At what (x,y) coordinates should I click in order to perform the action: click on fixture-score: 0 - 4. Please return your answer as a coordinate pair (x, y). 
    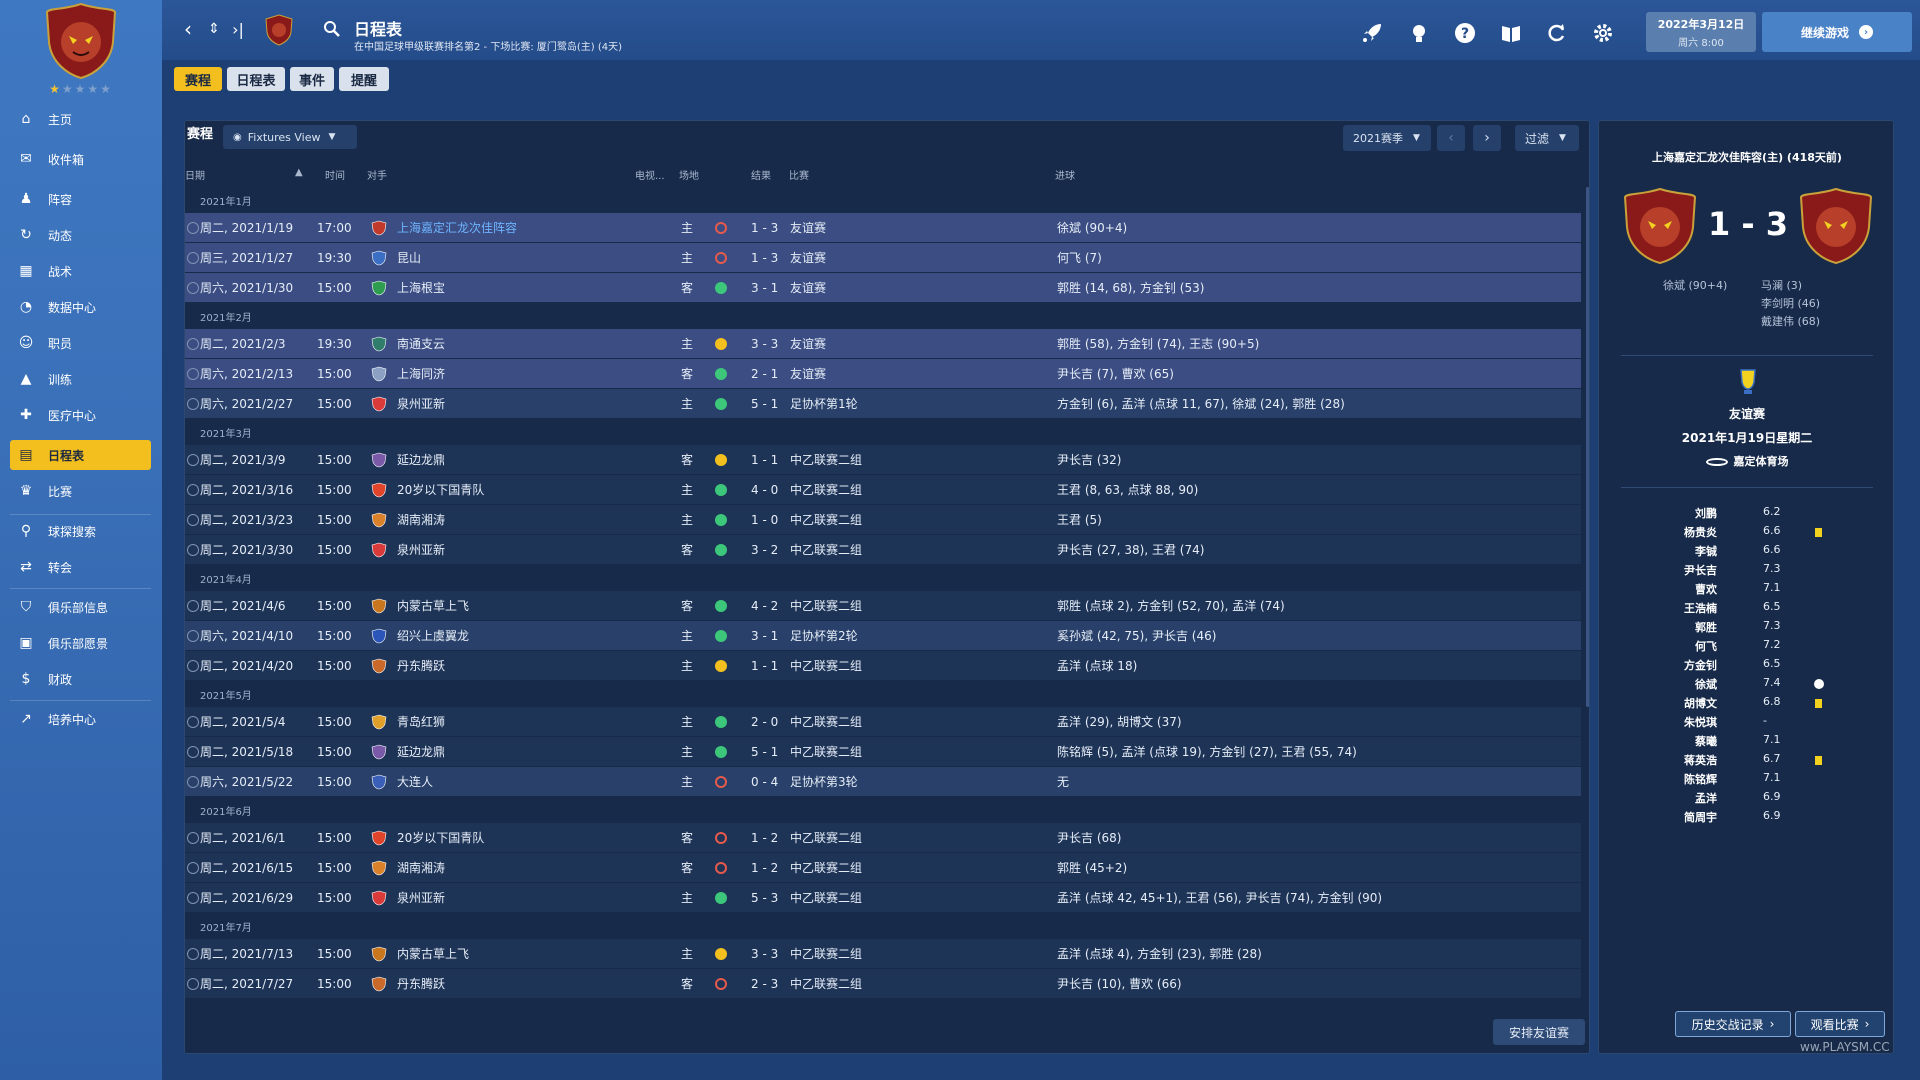
    Looking at the image, I should click on (765, 781).